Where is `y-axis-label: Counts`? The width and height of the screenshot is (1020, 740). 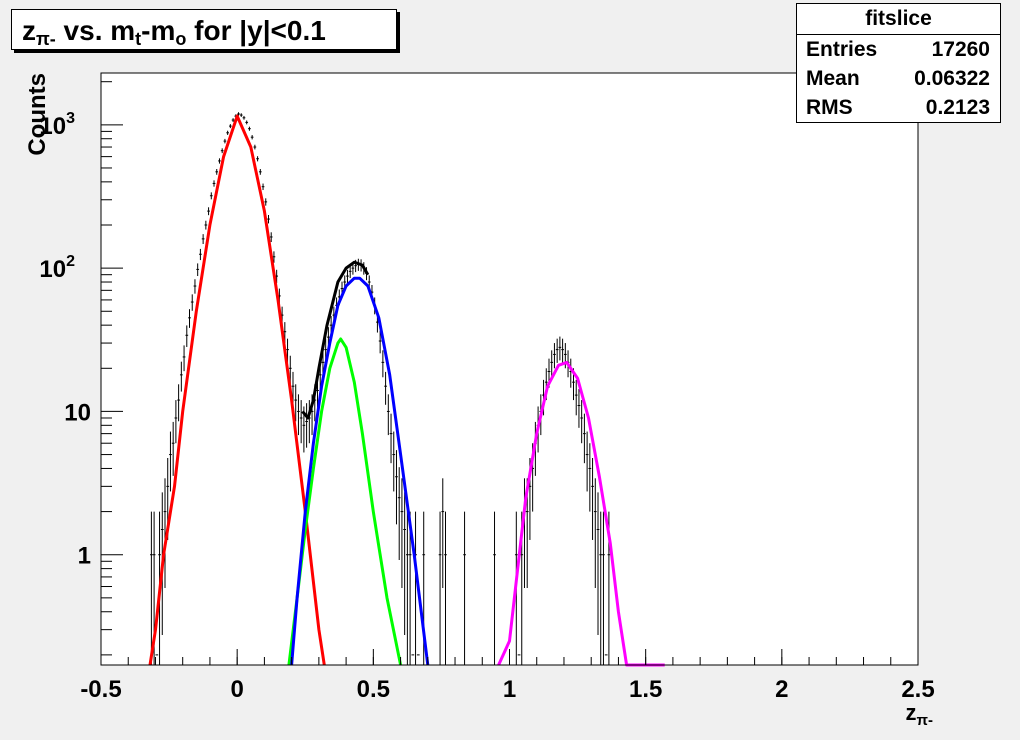 y-axis-label: Counts is located at coordinates (37, 114).